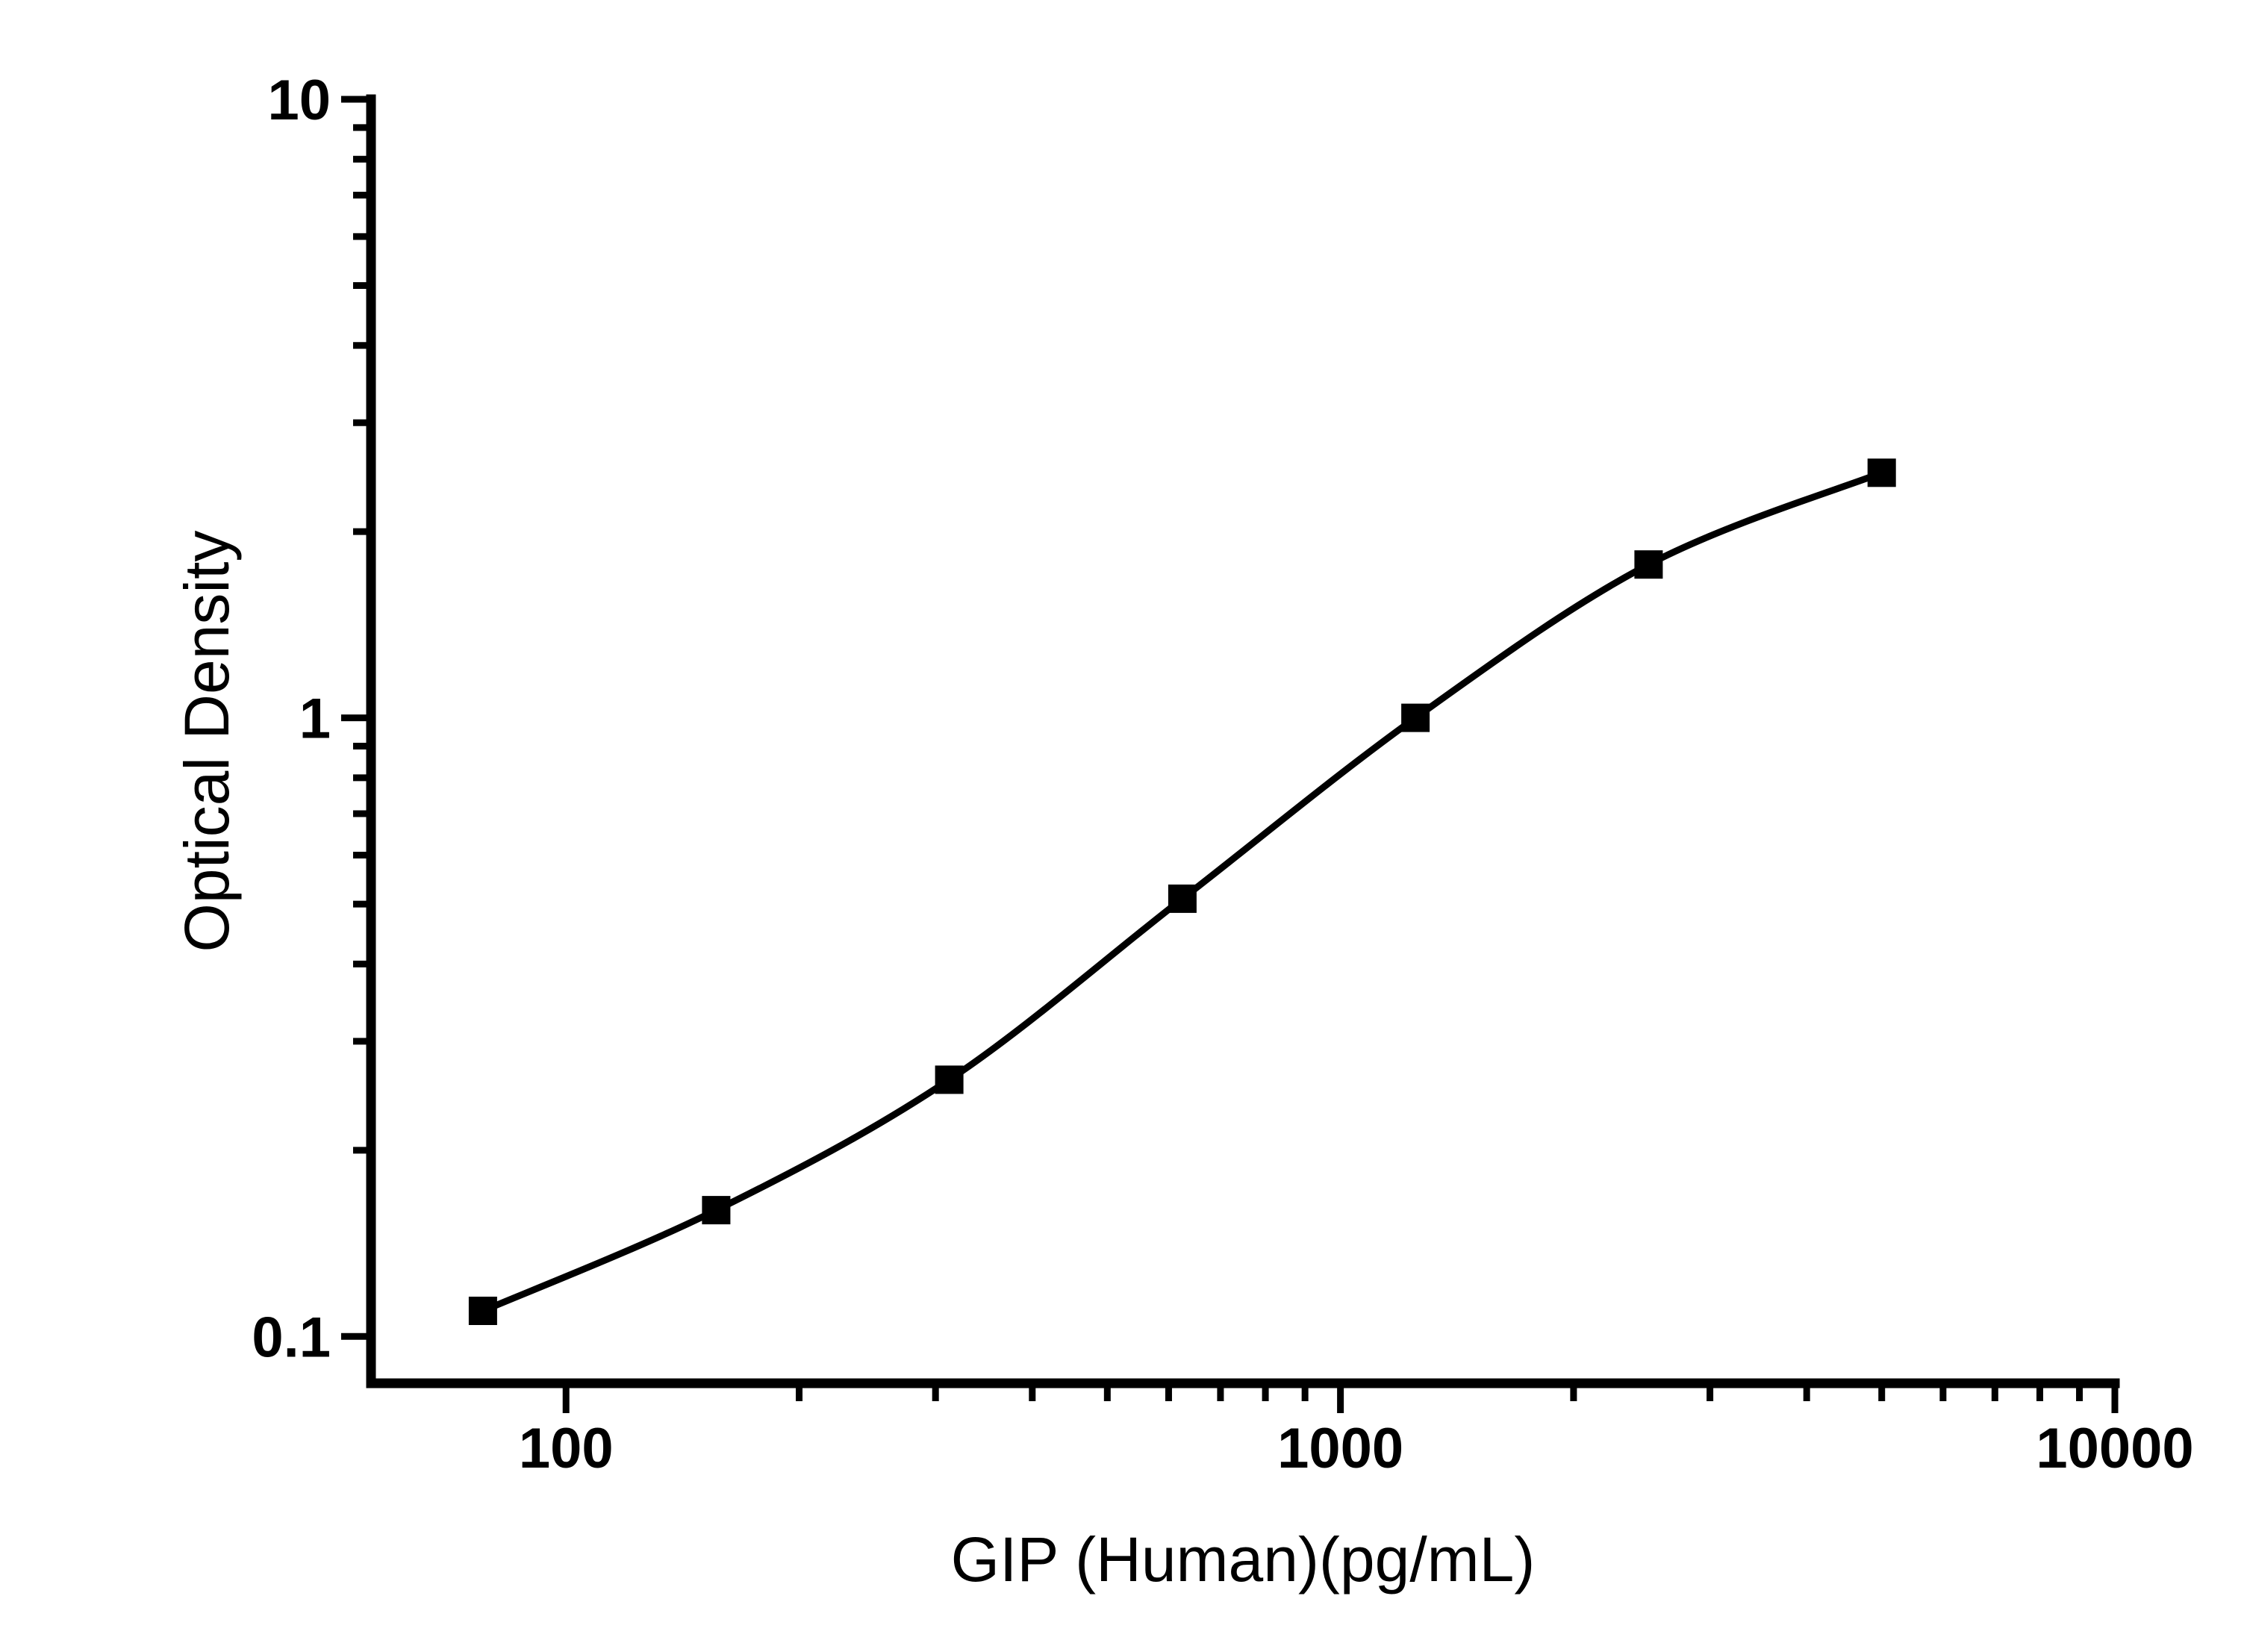  I want to click on y-tick-label: 0.1, so click(291, 1337).